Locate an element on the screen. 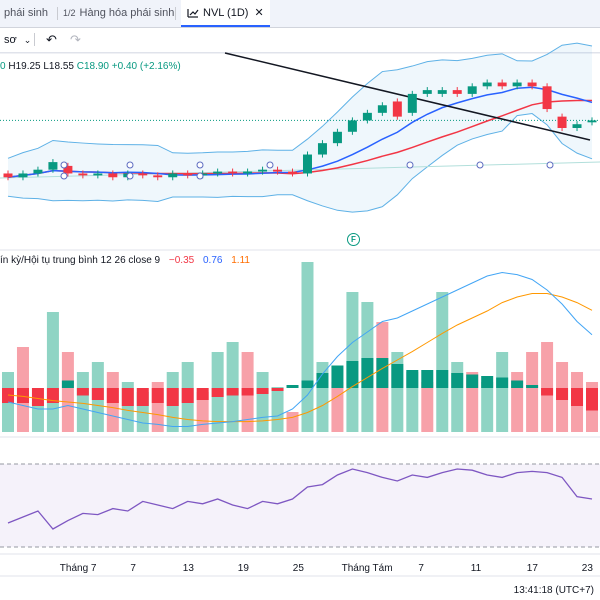 This screenshot has width=600, height=600. trend-line is located at coordinates (407, 96).